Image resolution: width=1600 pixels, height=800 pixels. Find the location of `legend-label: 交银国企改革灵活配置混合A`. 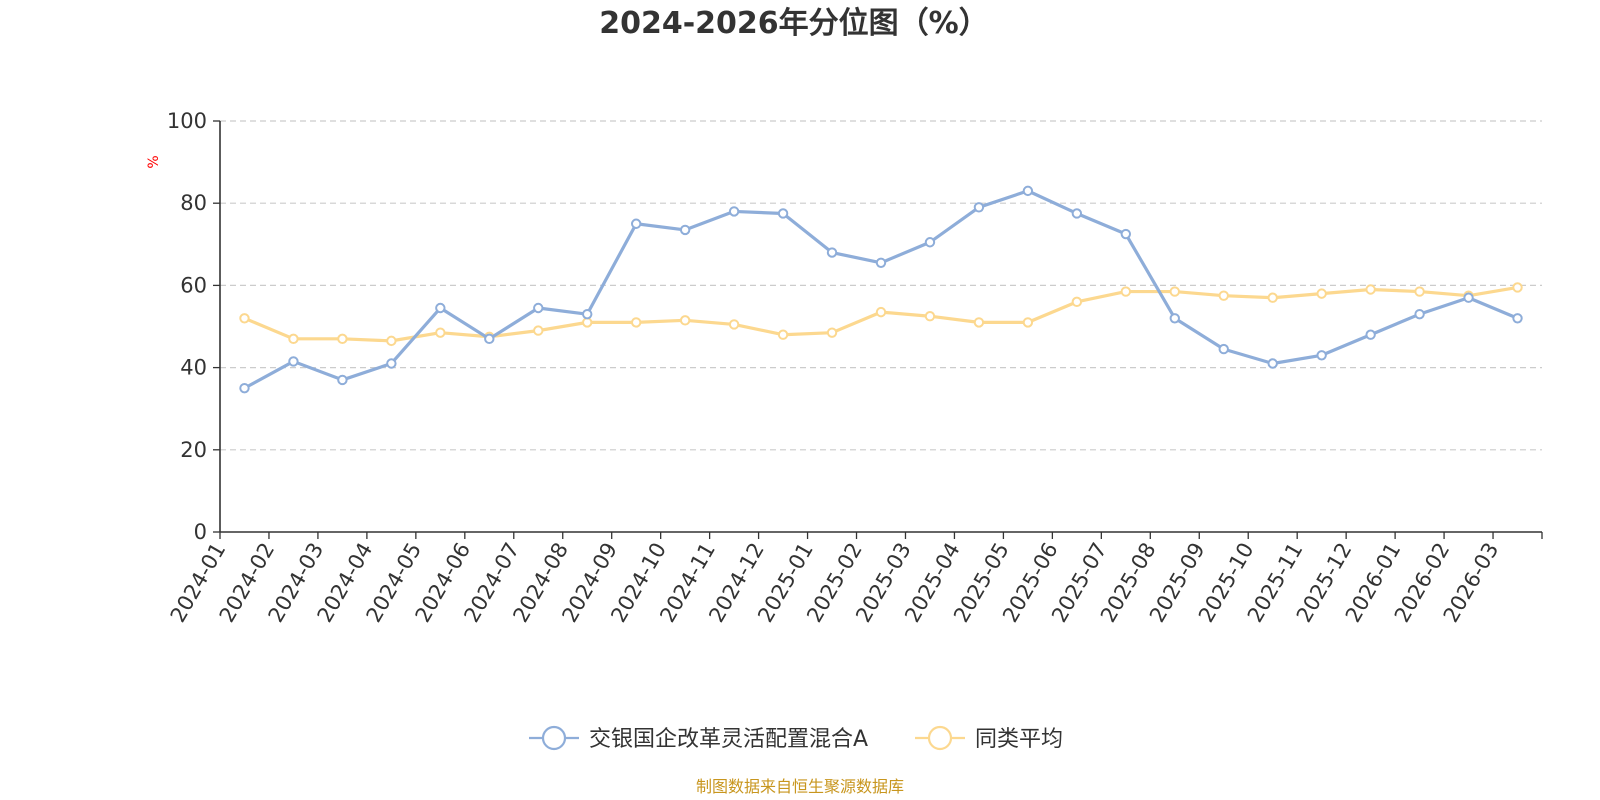

legend-label: 交银国企改革灵活配置混合A is located at coordinates (728, 739).